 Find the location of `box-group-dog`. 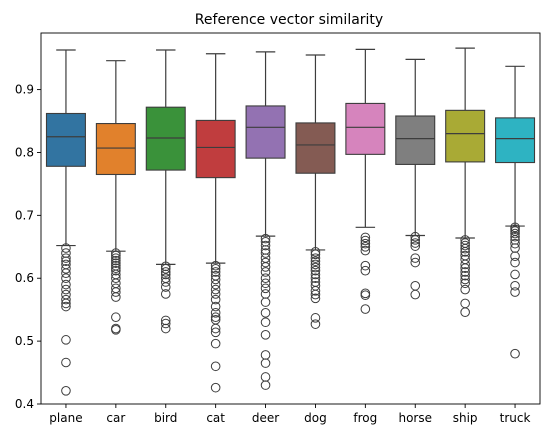

box-group-dog is located at coordinates (315, 191).